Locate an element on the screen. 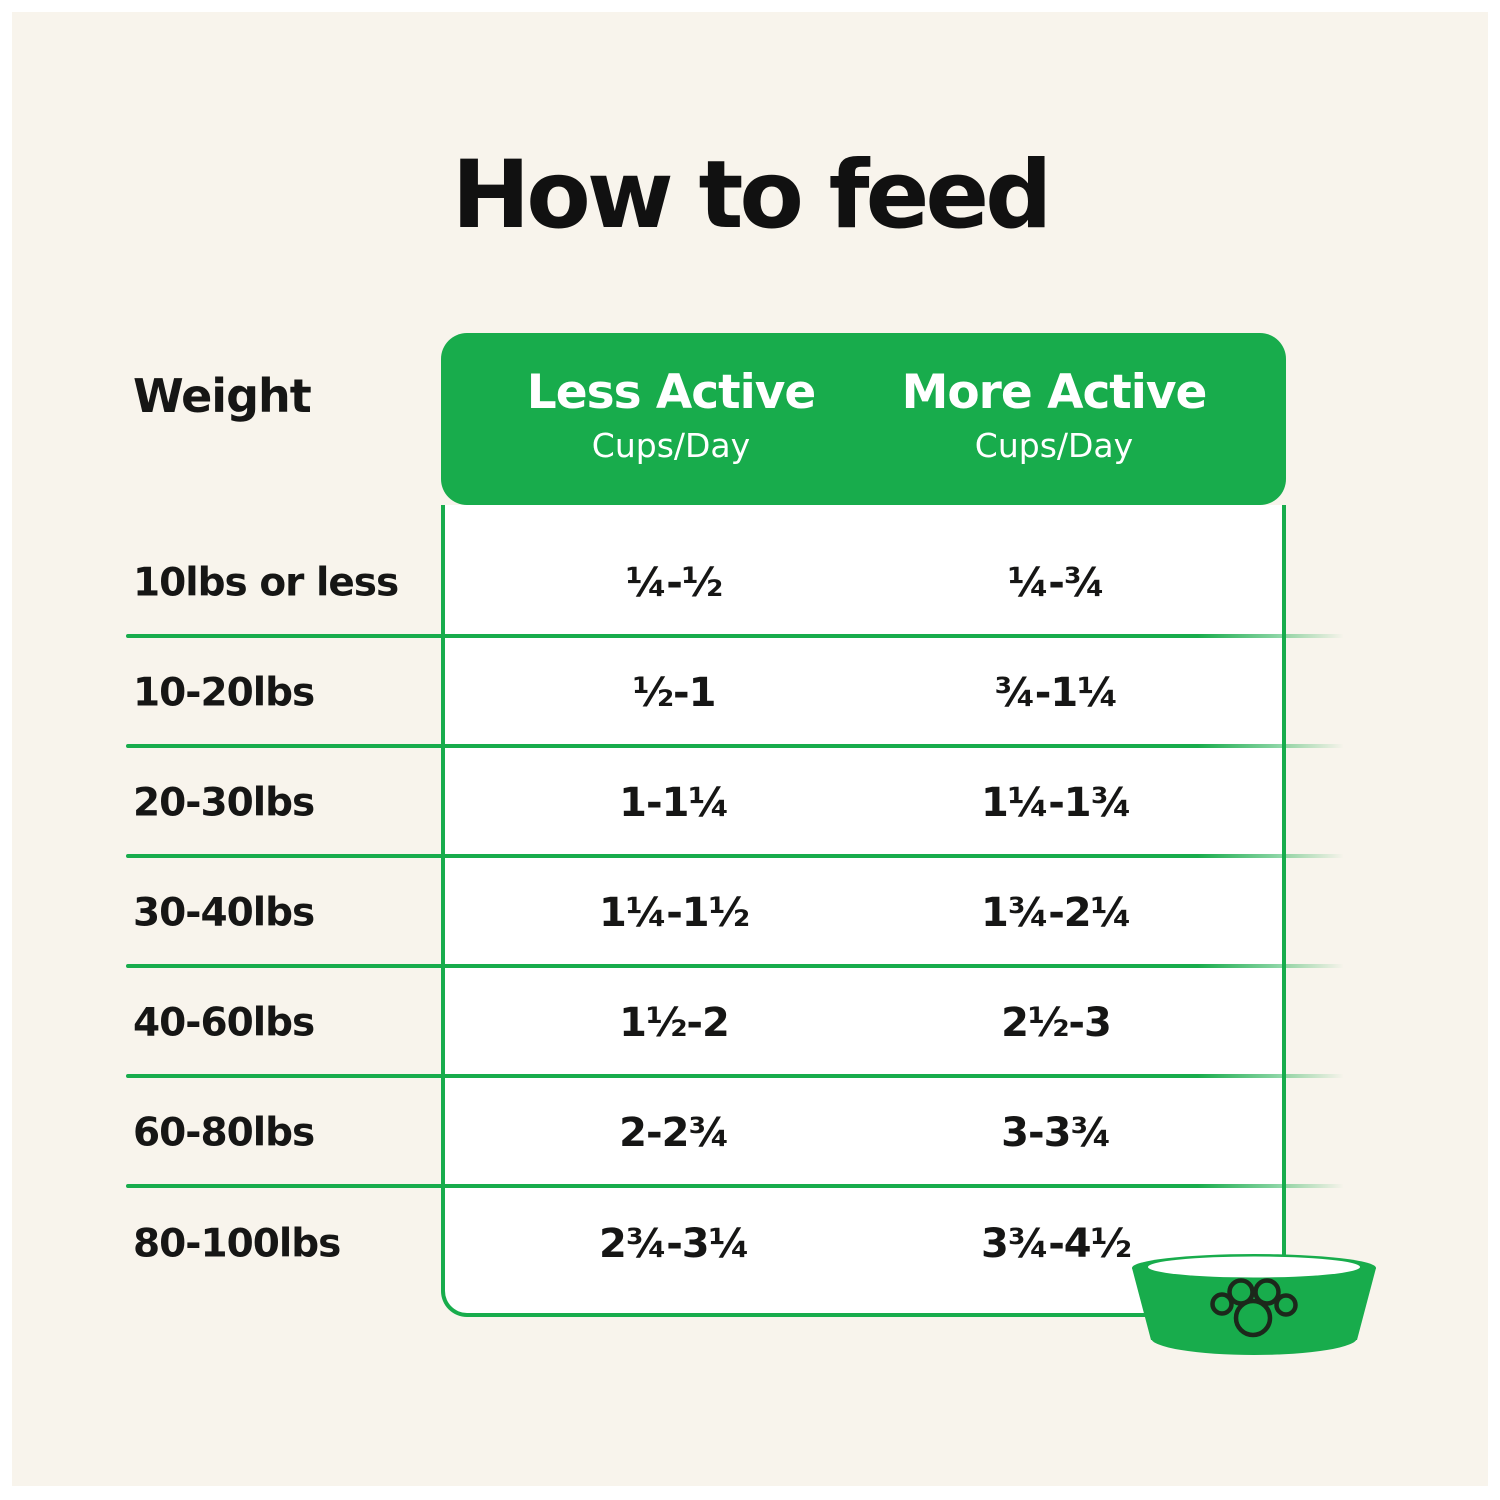 The height and width of the screenshot is (1500, 1500). row-weight-label: 10-20lbs is located at coordinates (224, 693).